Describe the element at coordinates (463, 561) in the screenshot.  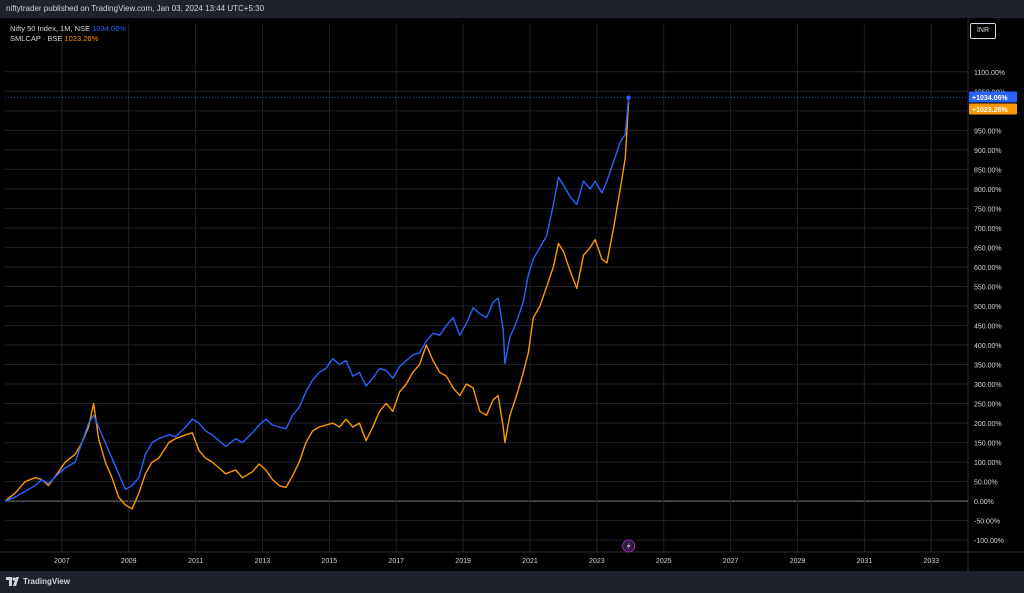
I see `x-tick-label: 2019` at that location.